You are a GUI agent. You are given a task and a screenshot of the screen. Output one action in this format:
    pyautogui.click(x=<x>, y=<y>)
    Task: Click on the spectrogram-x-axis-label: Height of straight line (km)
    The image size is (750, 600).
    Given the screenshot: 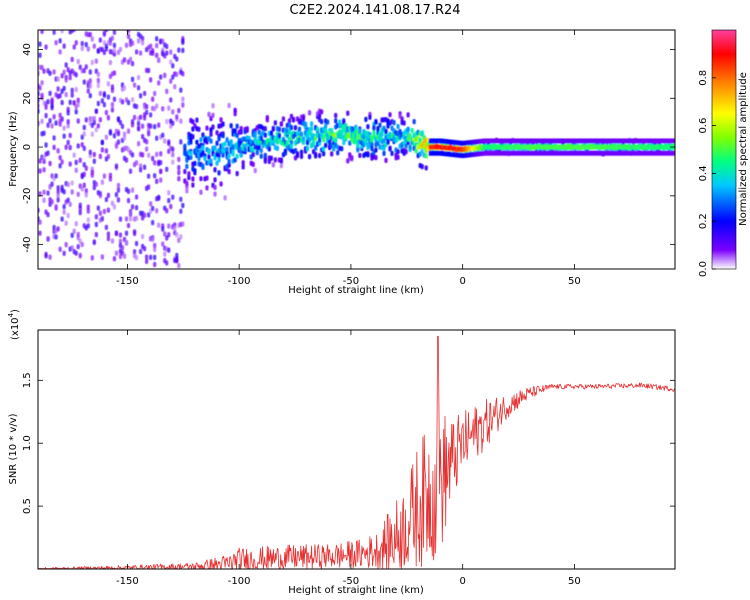 What is the action you would take?
    pyautogui.click(x=356, y=290)
    